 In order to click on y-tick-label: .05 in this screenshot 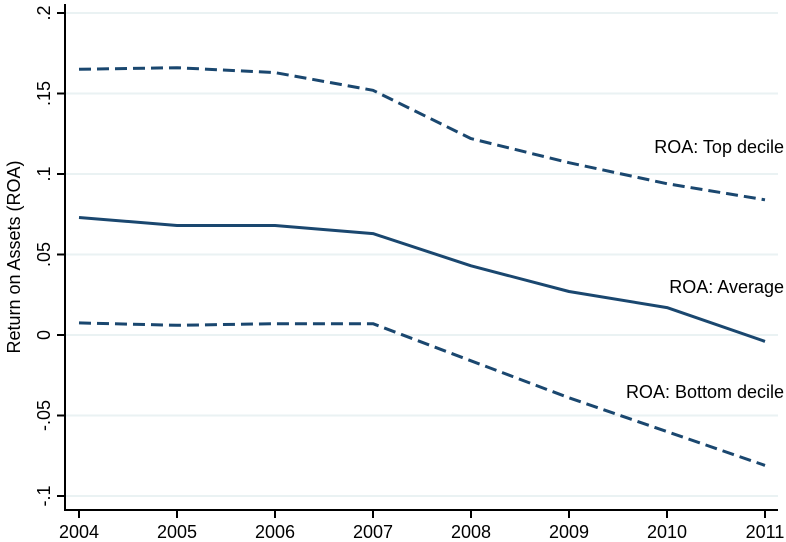, I will do `click(44, 254)`.